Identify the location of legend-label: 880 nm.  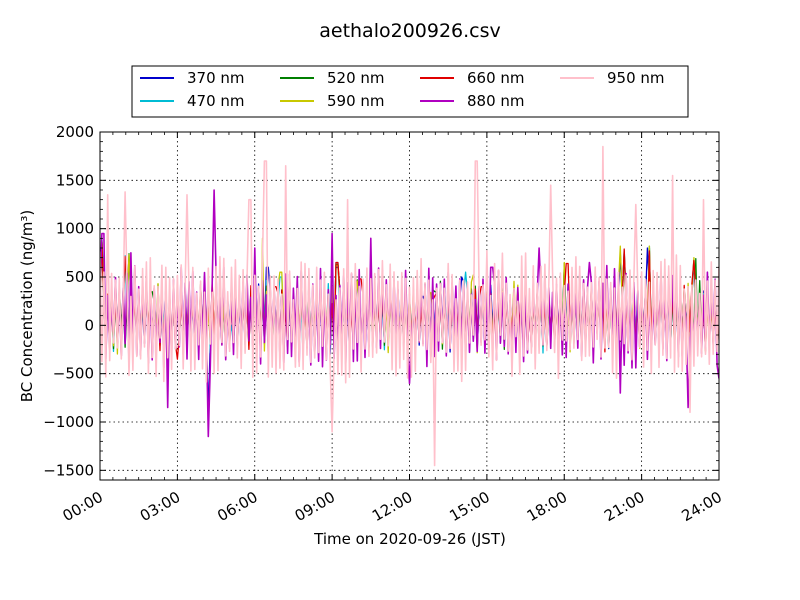
(496, 101).